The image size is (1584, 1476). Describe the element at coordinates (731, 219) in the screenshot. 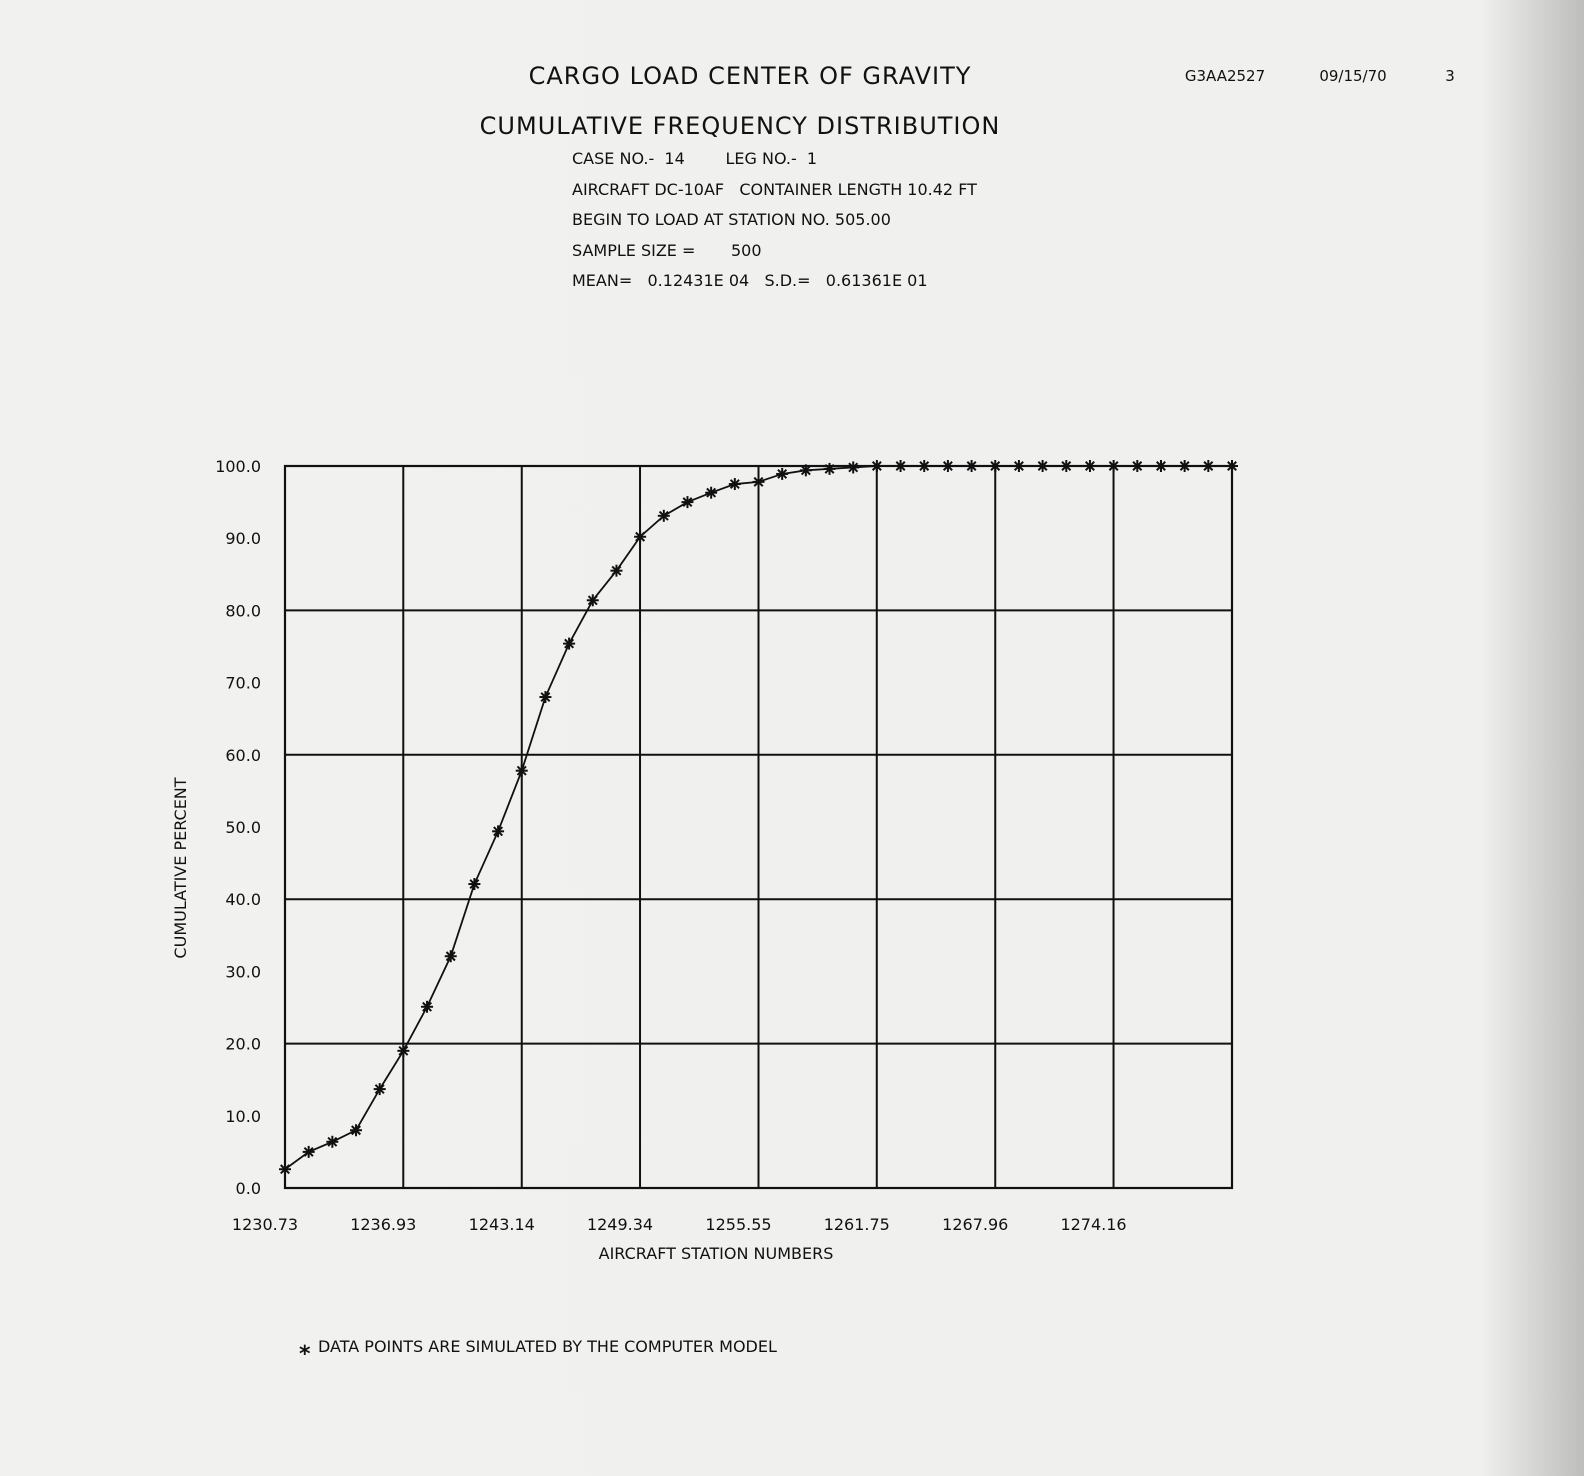

I see `info-line-station: BEGIN TO LOAD AT STATION NO. 505.00` at that location.